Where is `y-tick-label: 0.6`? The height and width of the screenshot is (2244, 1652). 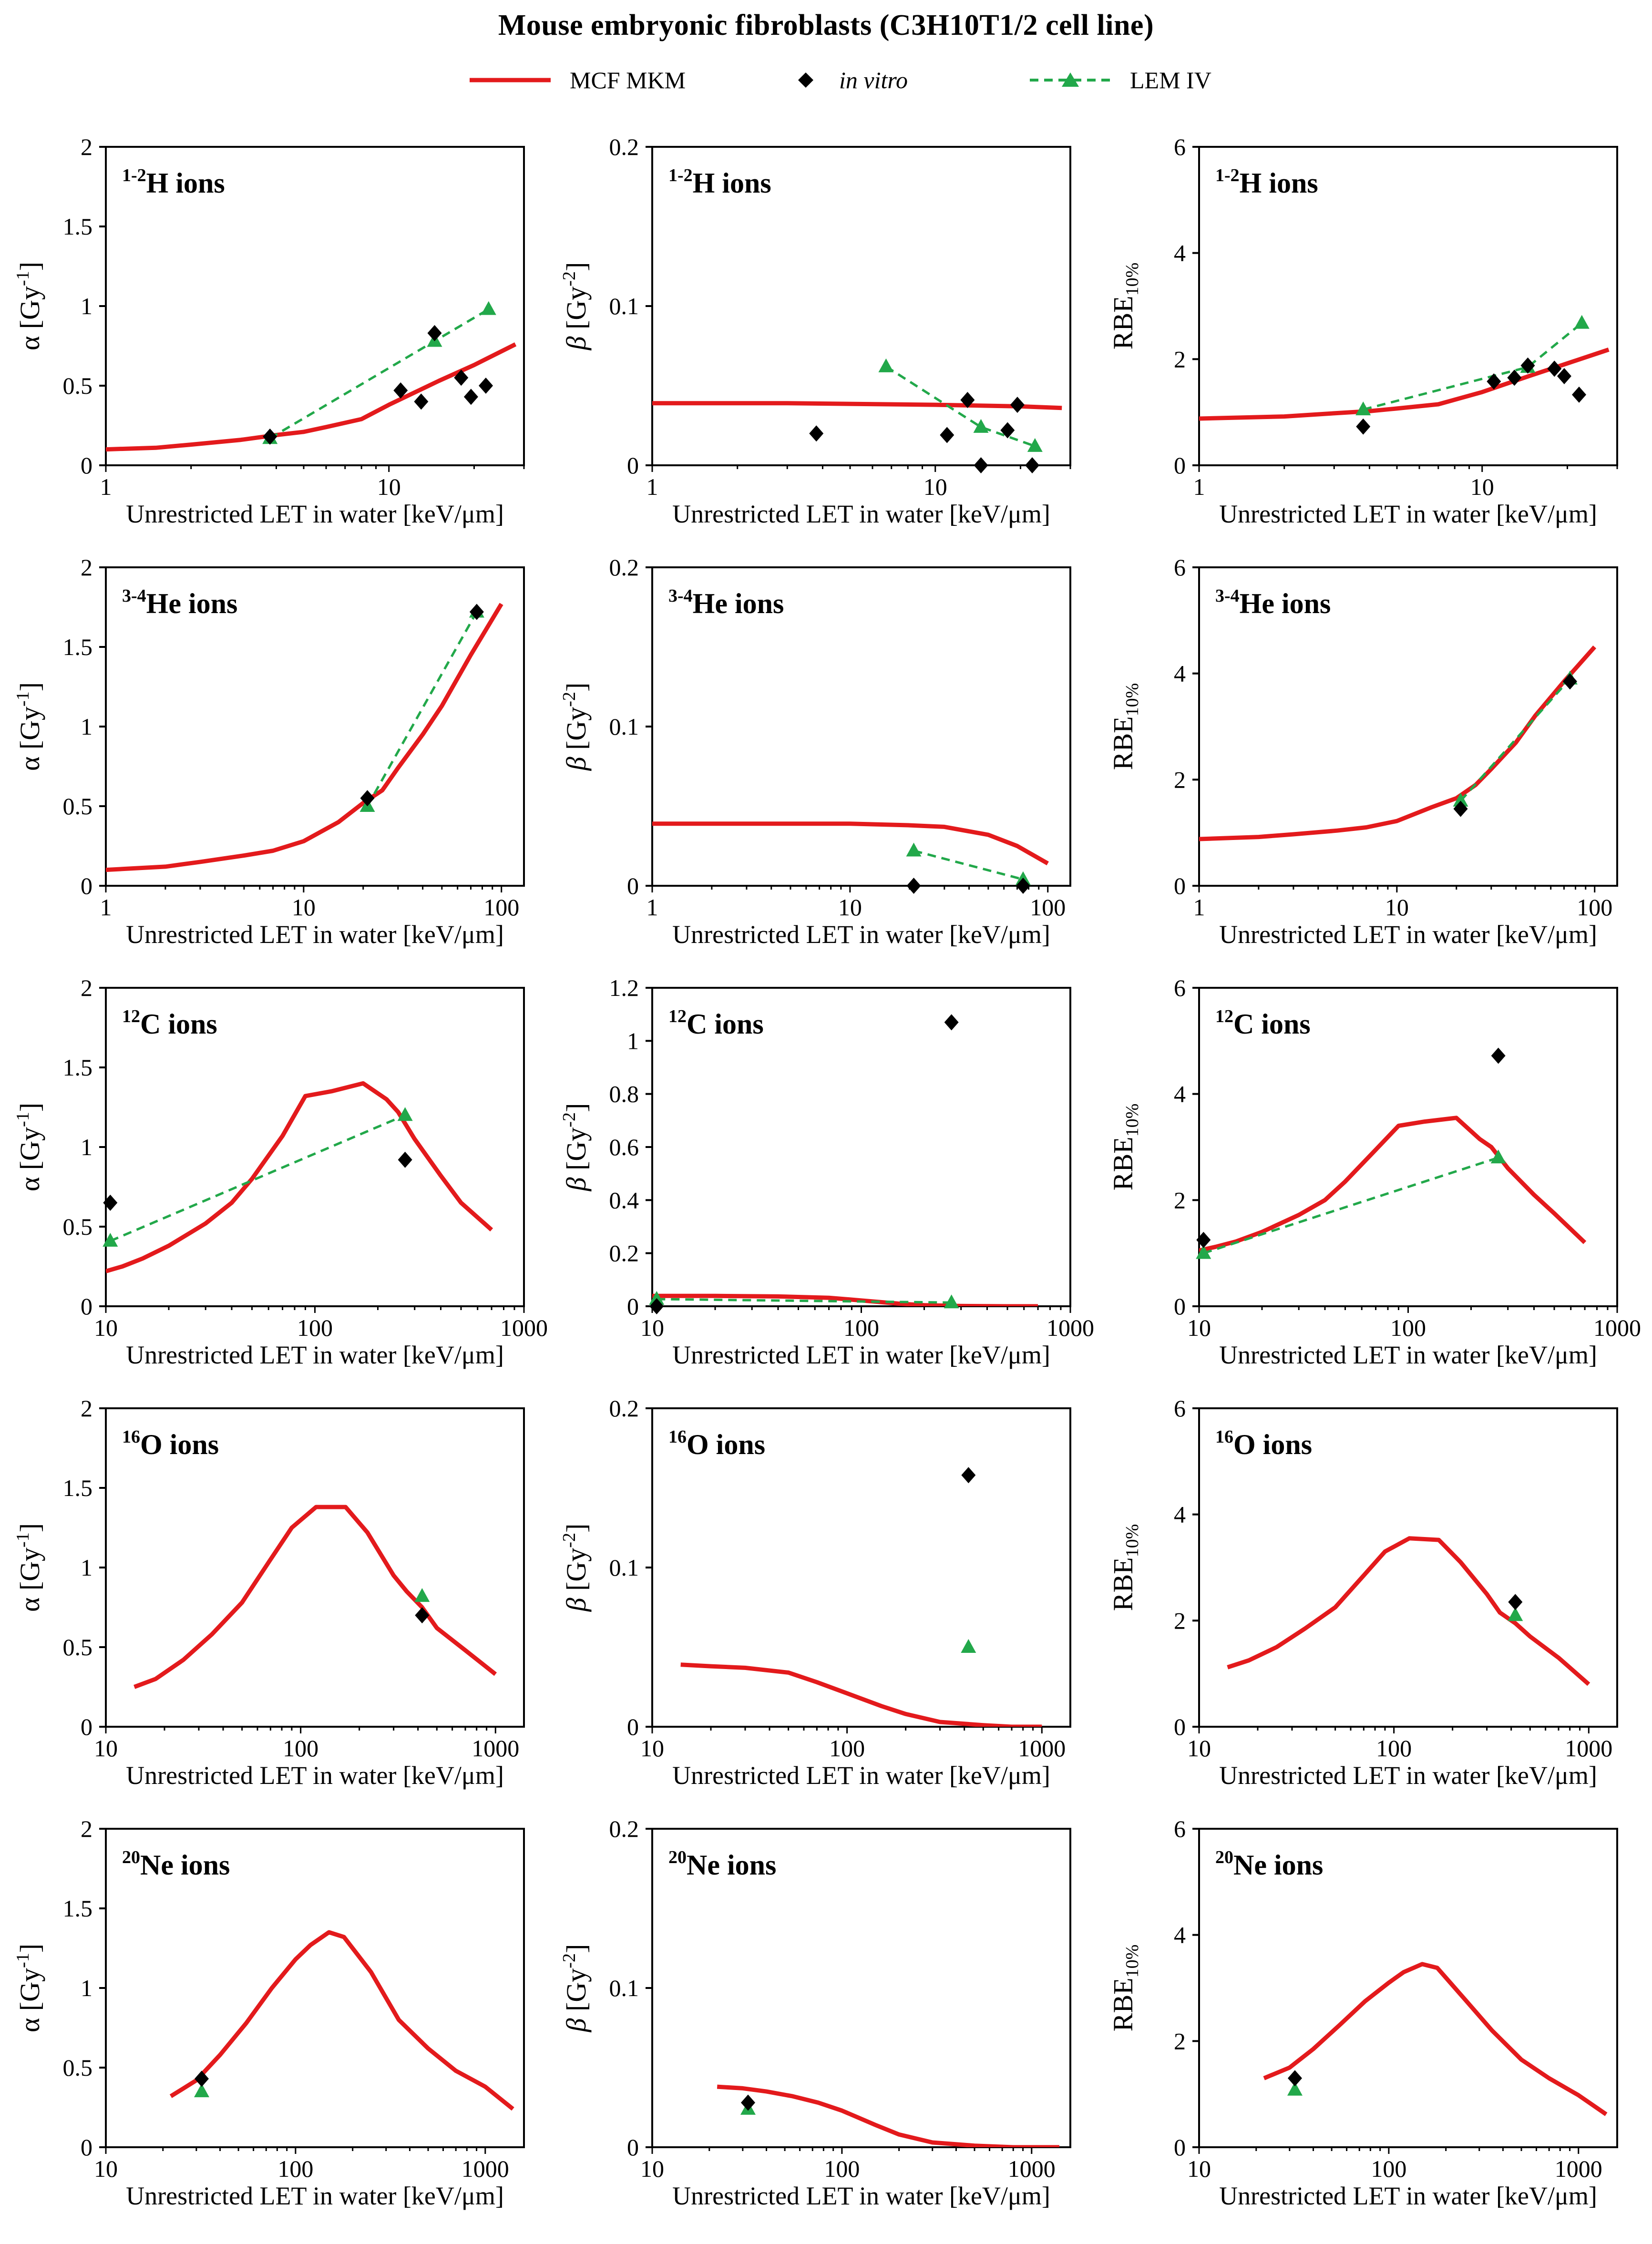 y-tick-label: 0.6 is located at coordinates (624, 1147).